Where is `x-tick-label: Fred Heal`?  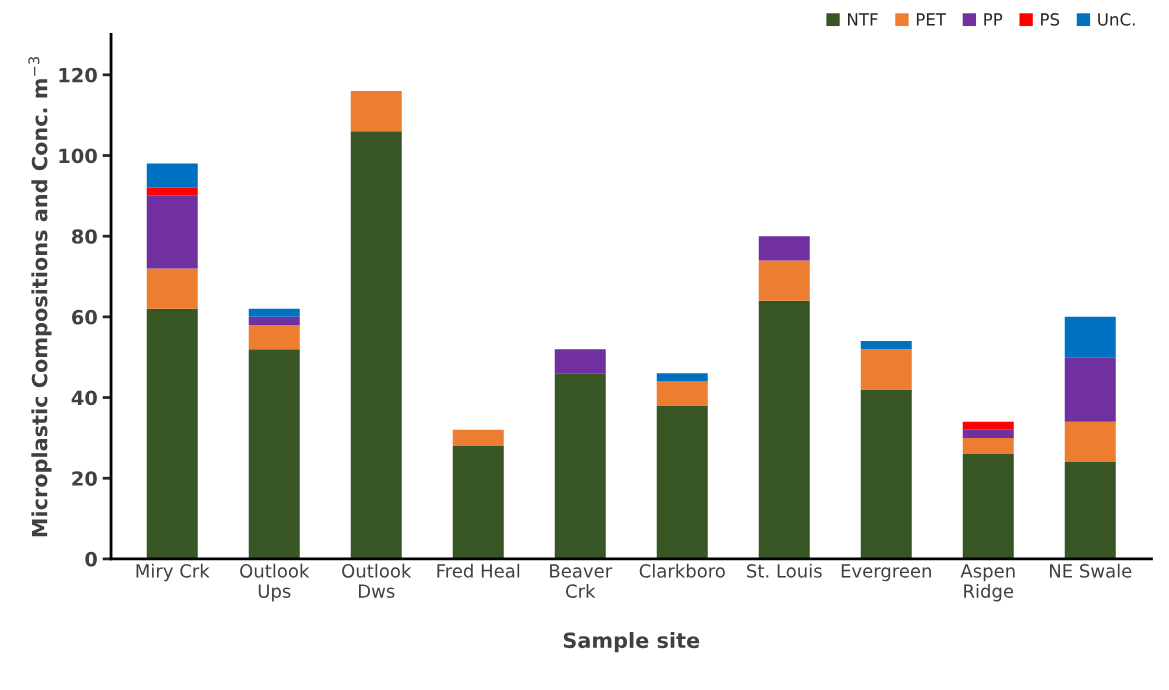
x-tick-label: Fred Heal is located at coordinates (478, 570).